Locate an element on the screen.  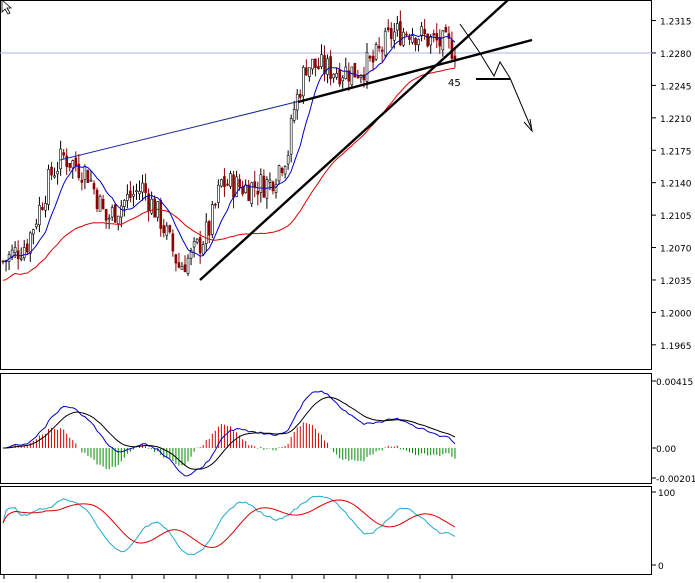
macd-signal-line is located at coordinates (229, 433).